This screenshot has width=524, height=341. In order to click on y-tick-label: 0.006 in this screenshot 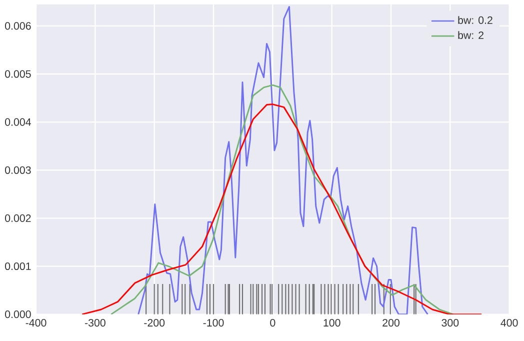, I will do `click(18, 26)`.